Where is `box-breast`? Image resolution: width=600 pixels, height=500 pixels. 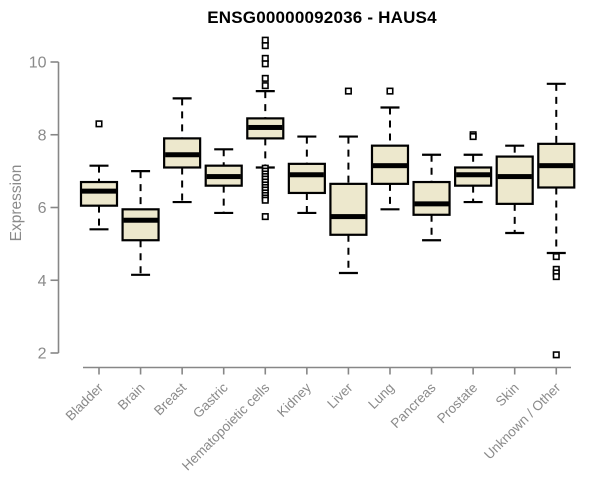
box-breast is located at coordinates (182, 150).